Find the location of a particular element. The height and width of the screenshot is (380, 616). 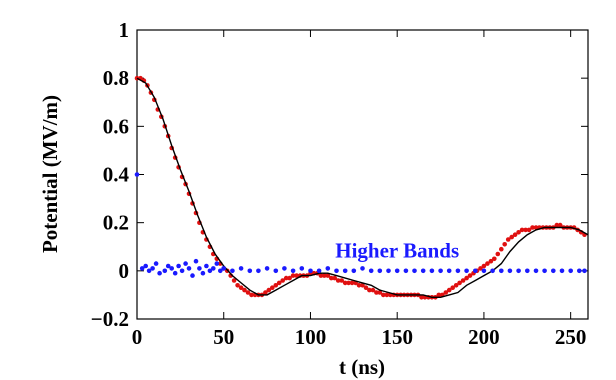

y-tick-label: 0 is located at coordinates (124, 271).